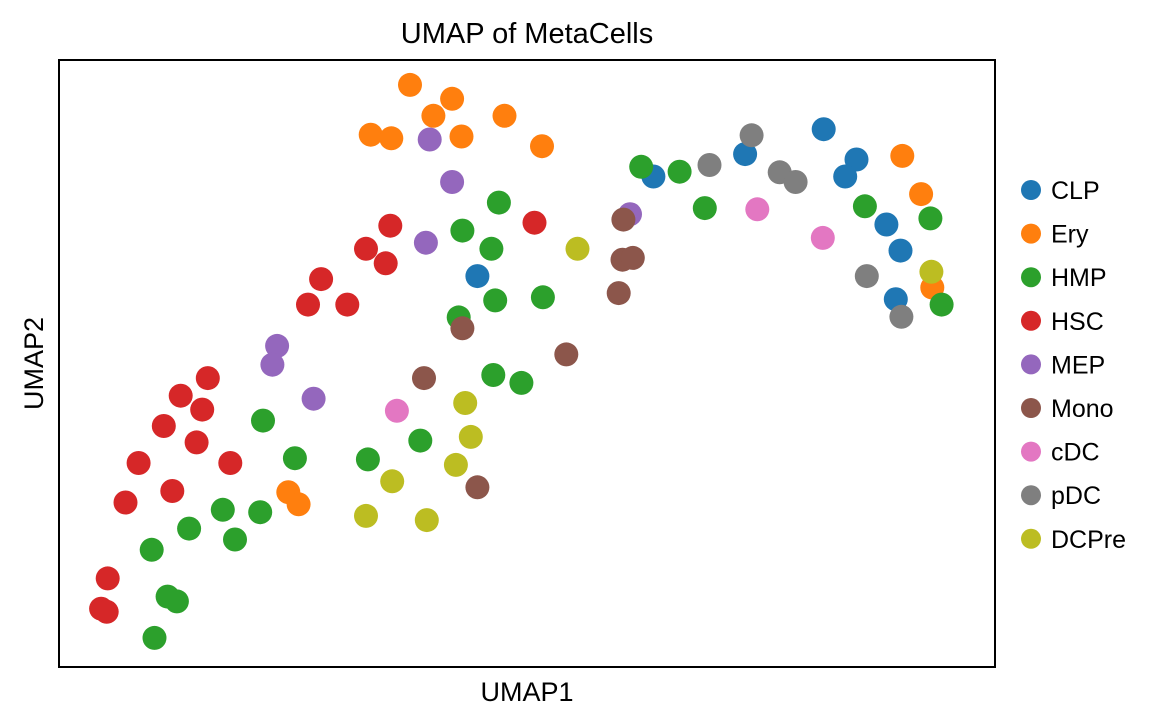  I want to click on legend-label-mono: Mono, so click(1082, 409).